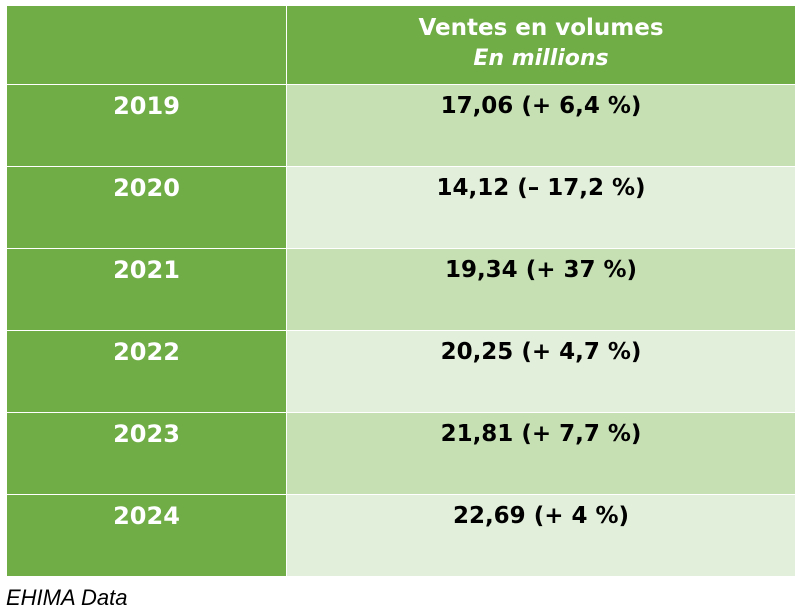 This screenshot has width=800, height=613. Describe the element at coordinates (147, 290) in the screenshot. I see `year-cell: 2021` at that location.